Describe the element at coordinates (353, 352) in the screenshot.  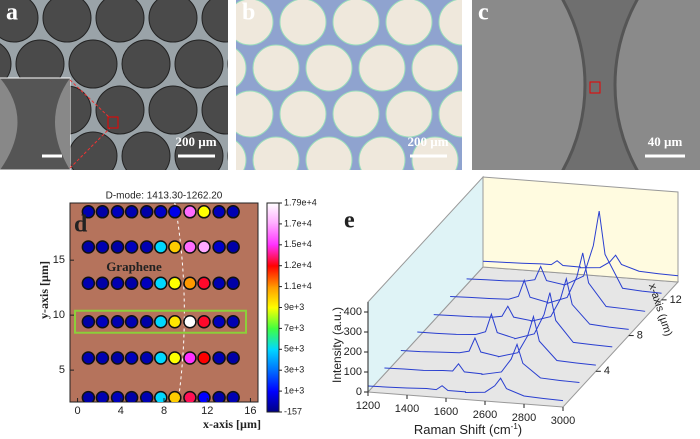
I see `y-tick-label: 200` at that location.